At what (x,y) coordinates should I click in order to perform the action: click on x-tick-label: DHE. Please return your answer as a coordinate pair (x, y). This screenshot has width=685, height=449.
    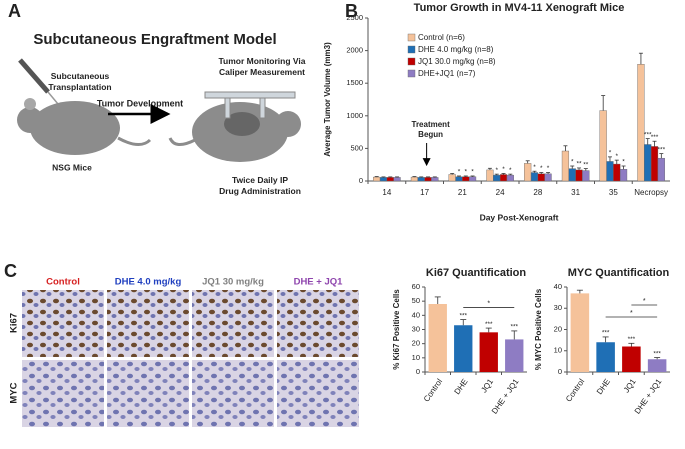
    Looking at the image, I should click on (603, 386).